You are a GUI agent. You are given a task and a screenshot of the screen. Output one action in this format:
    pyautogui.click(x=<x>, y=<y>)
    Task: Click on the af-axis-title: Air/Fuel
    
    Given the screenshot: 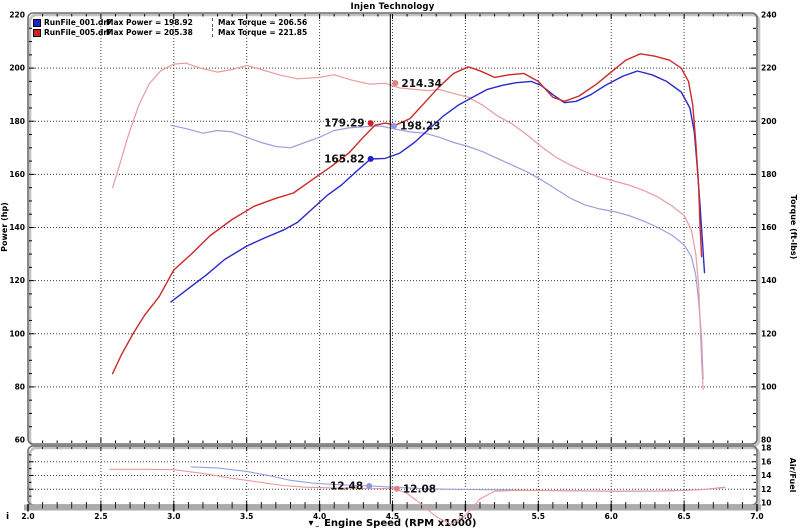 What is the action you would take?
    pyautogui.click(x=792, y=475)
    